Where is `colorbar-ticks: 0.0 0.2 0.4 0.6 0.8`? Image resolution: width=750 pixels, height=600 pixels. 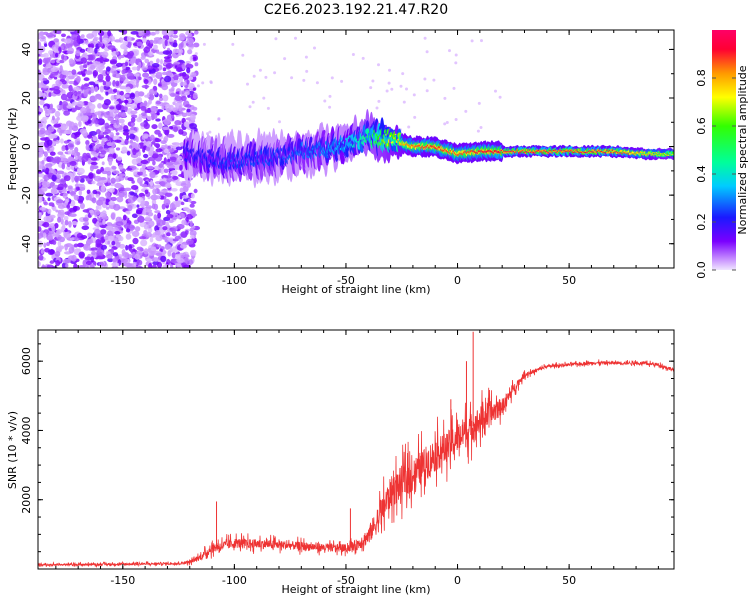 colorbar-ticks: 0.0 0.2 0.4 0.6 0.8 is located at coordinates (715, 174).